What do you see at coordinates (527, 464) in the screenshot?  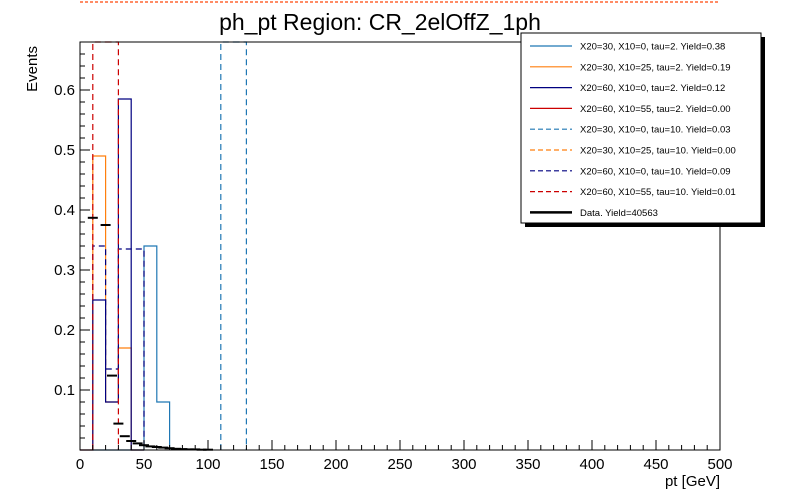 I see `x-tick-label: 350` at bounding box center [527, 464].